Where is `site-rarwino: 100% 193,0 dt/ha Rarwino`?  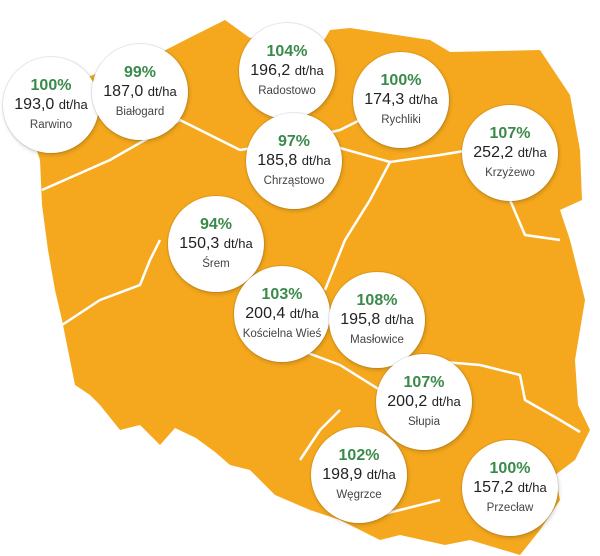
site-rarwino: 100% 193,0 dt/ha Rarwino is located at coordinates (51, 105).